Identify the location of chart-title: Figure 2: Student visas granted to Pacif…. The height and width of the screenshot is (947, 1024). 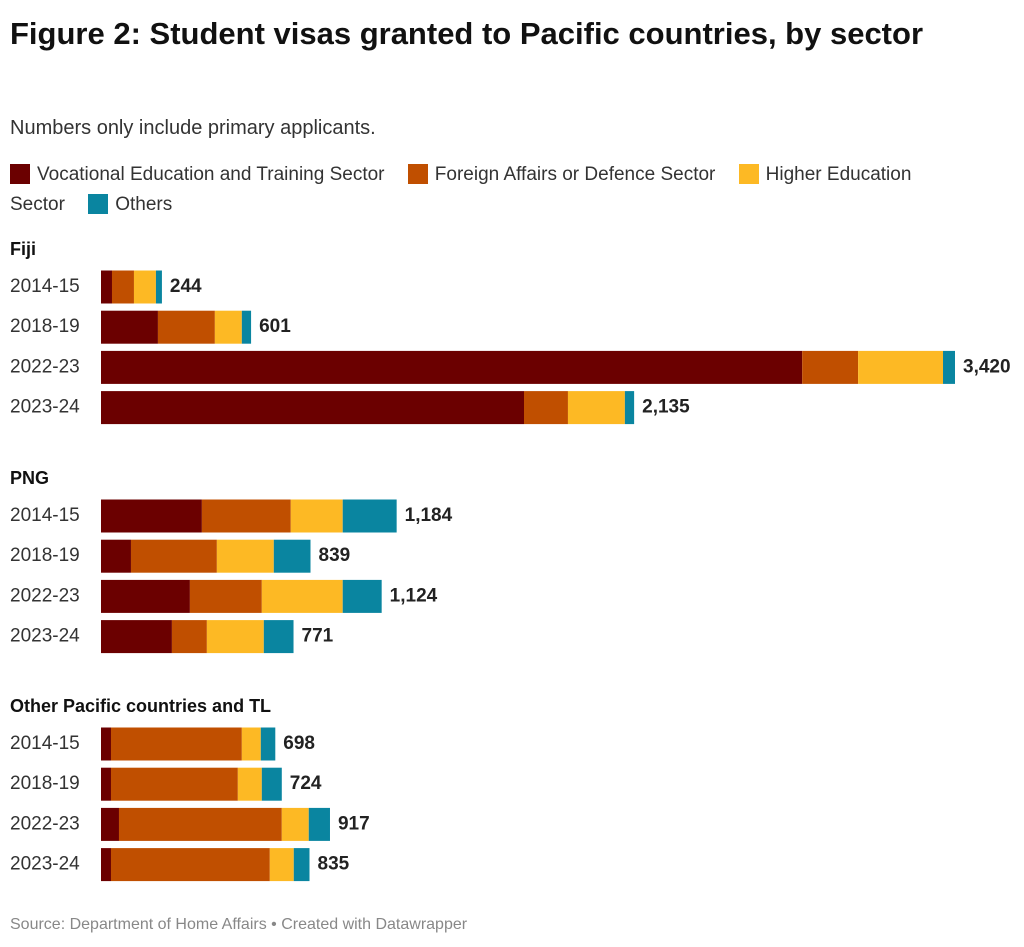
(467, 33).